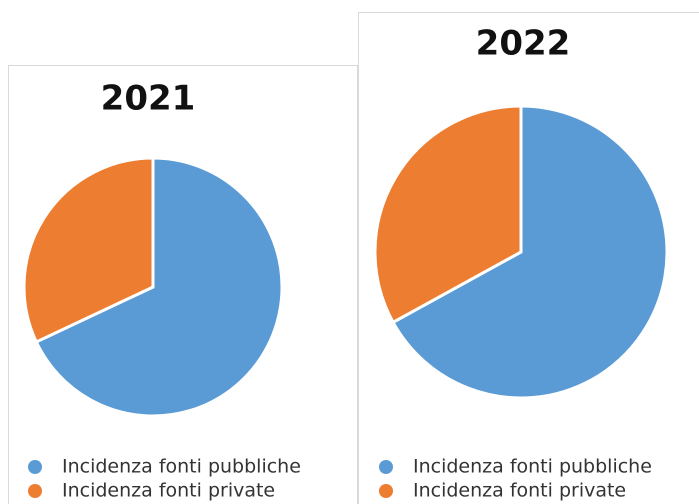  Describe the element at coordinates (523, 44) in the screenshot. I see `chart-title: 2022` at that location.